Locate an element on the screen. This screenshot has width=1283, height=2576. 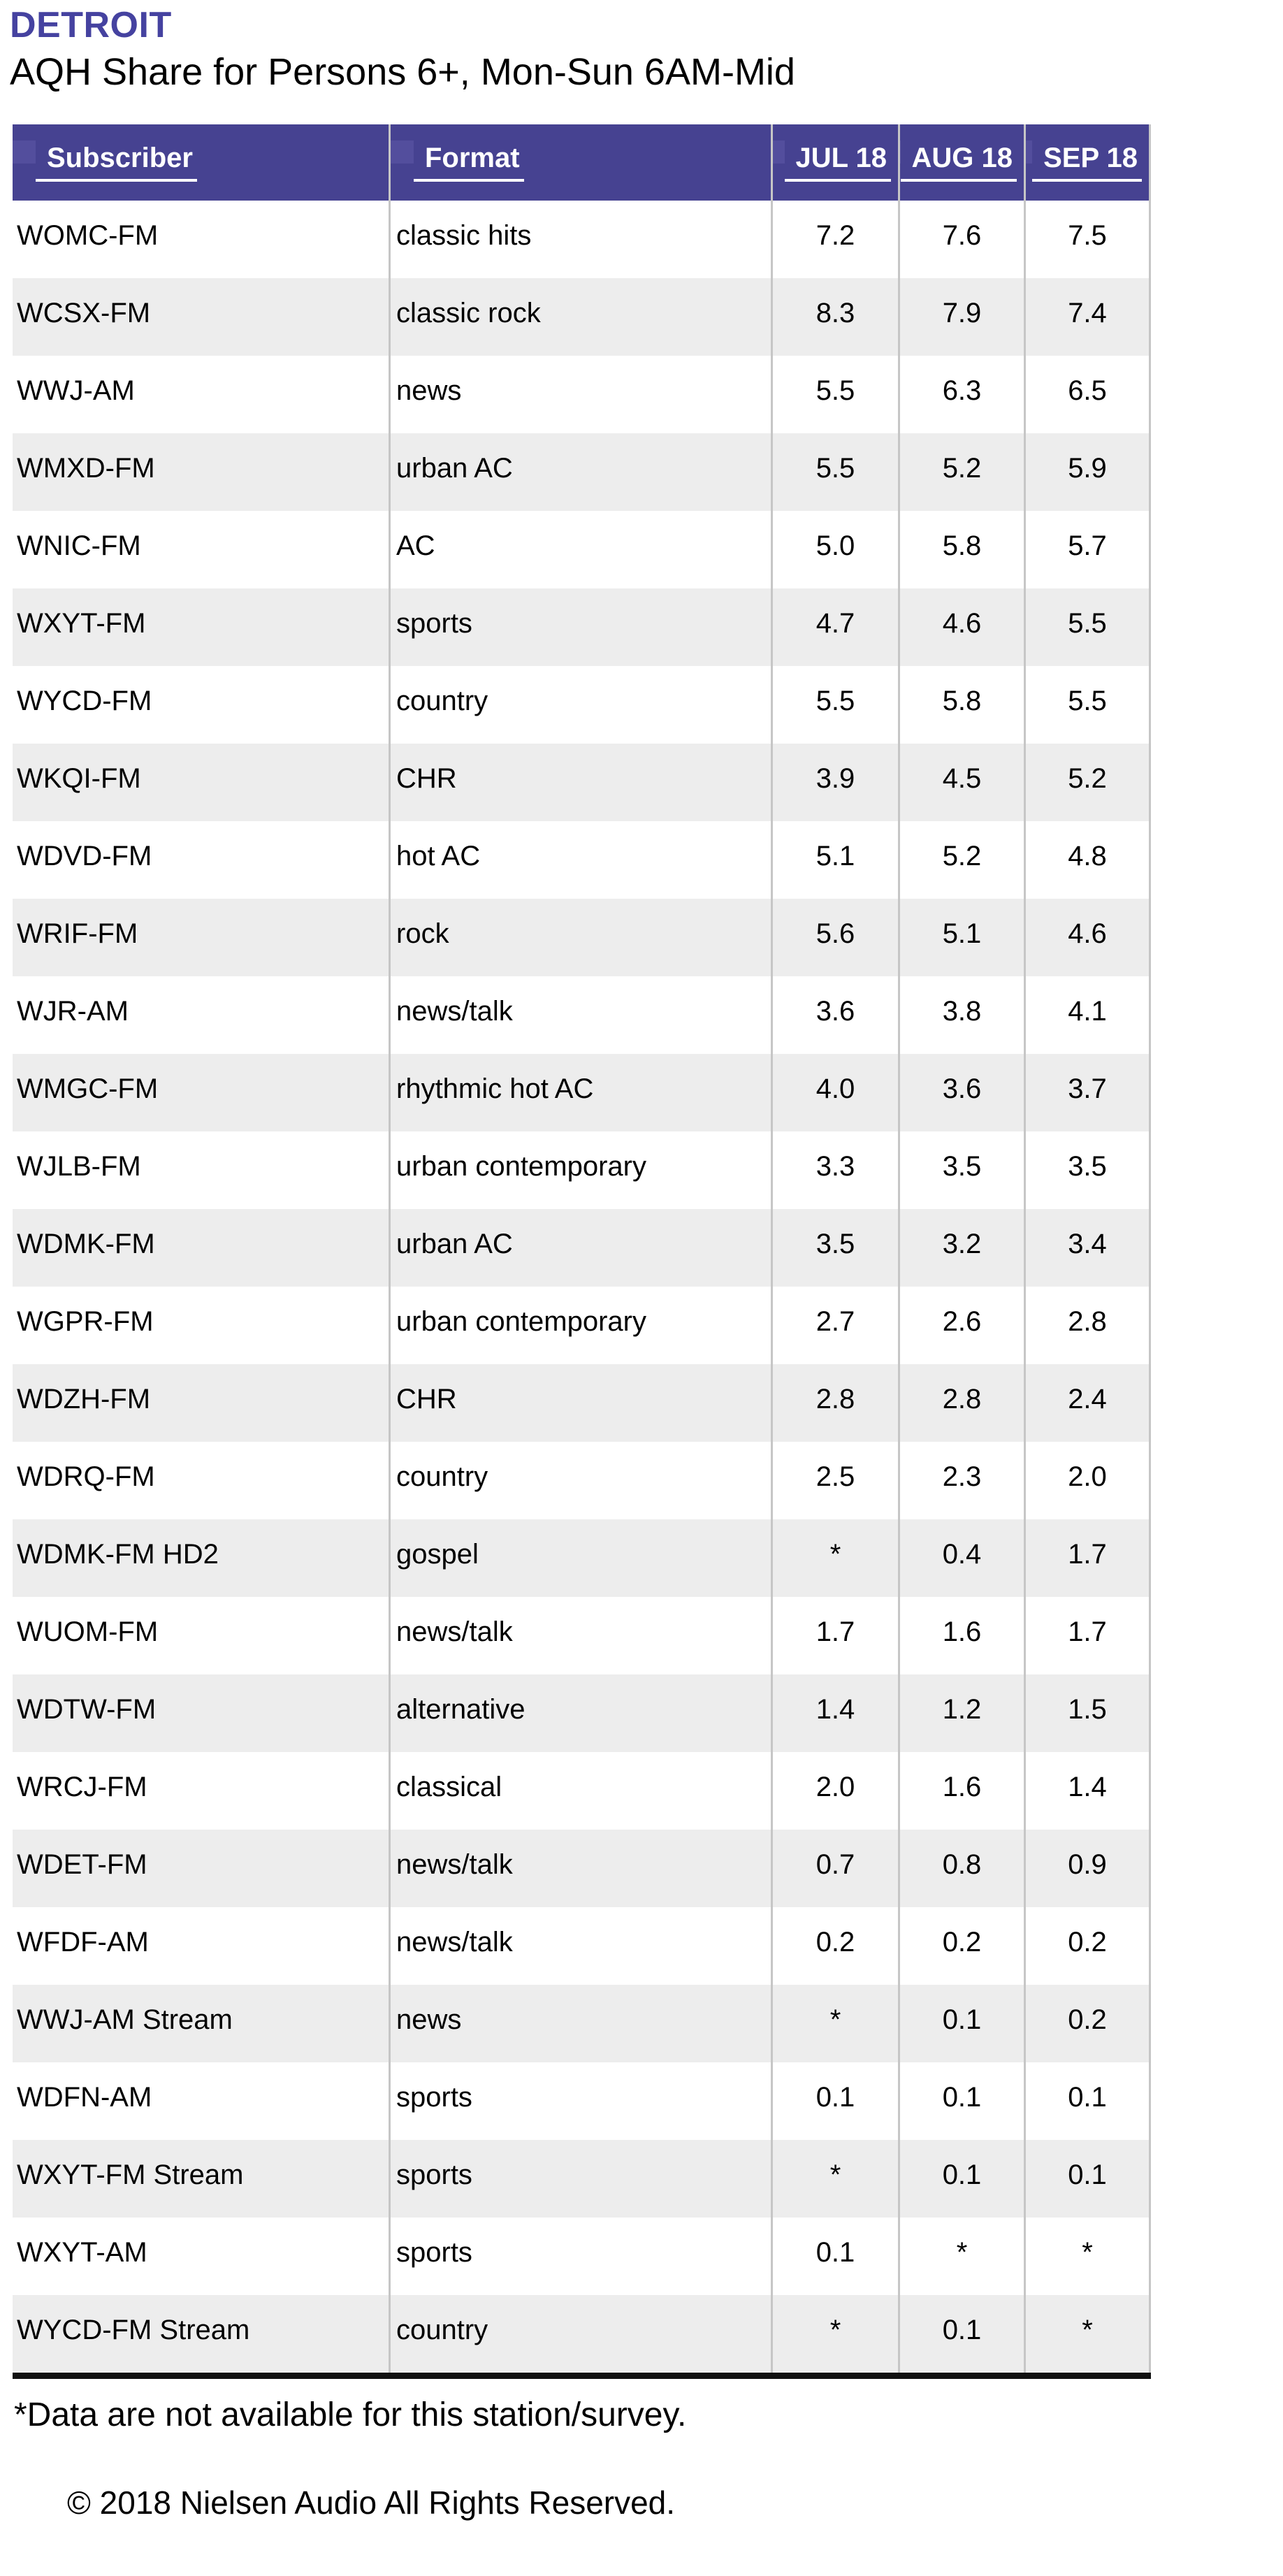
column-header-jul18-label: JUL 18 is located at coordinates (837, 162).